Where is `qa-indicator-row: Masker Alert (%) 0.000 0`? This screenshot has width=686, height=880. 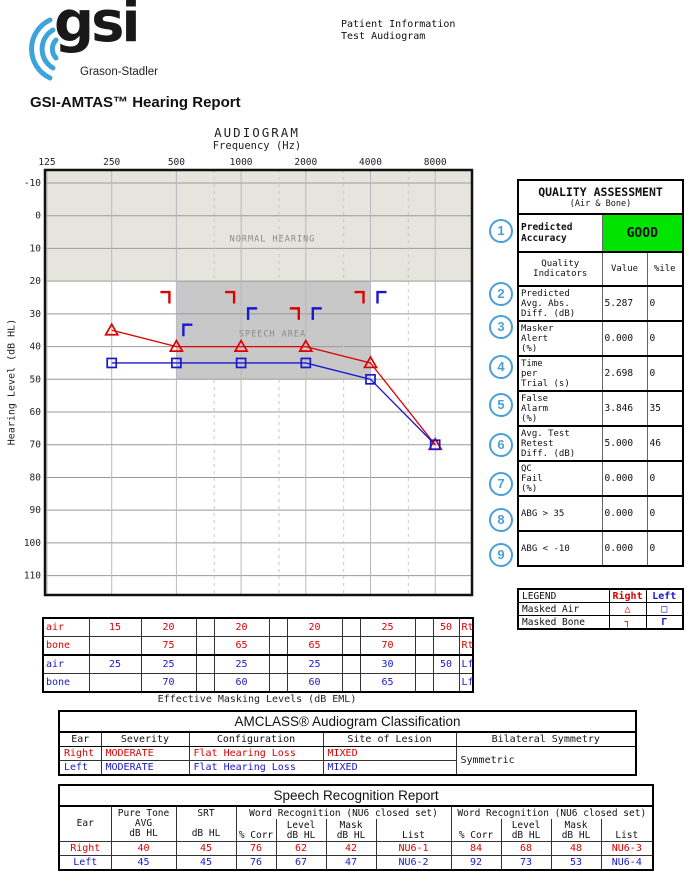 qa-indicator-row: Masker Alert (%) 0.000 0 is located at coordinates (600, 338).